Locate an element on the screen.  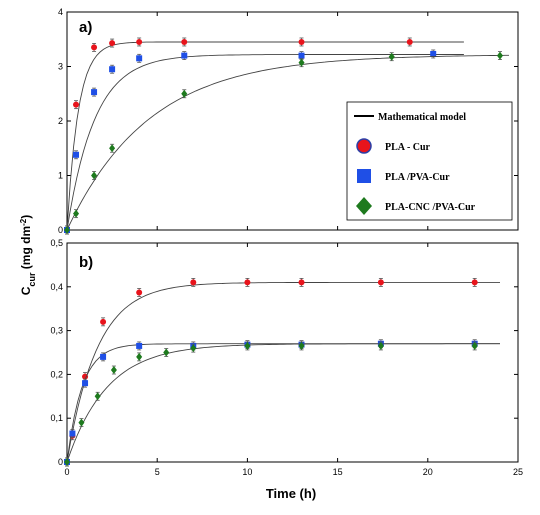
legend-box is located at coordinates (429, 161).